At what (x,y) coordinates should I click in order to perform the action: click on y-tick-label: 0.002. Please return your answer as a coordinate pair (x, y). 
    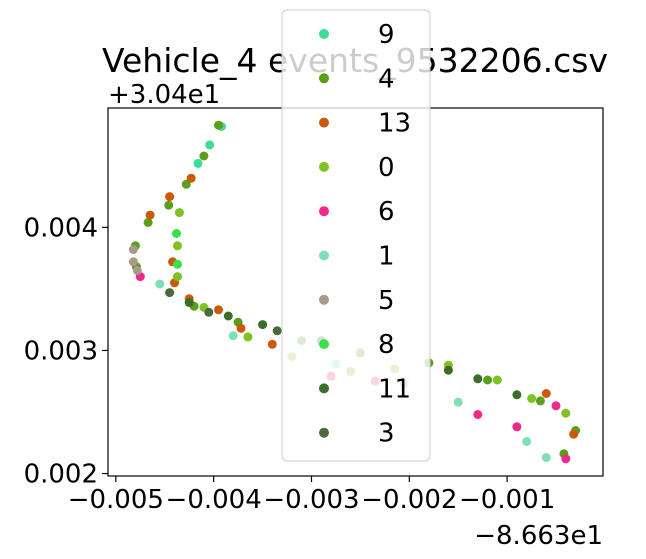
    Looking at the image, I should click on (61, 475).